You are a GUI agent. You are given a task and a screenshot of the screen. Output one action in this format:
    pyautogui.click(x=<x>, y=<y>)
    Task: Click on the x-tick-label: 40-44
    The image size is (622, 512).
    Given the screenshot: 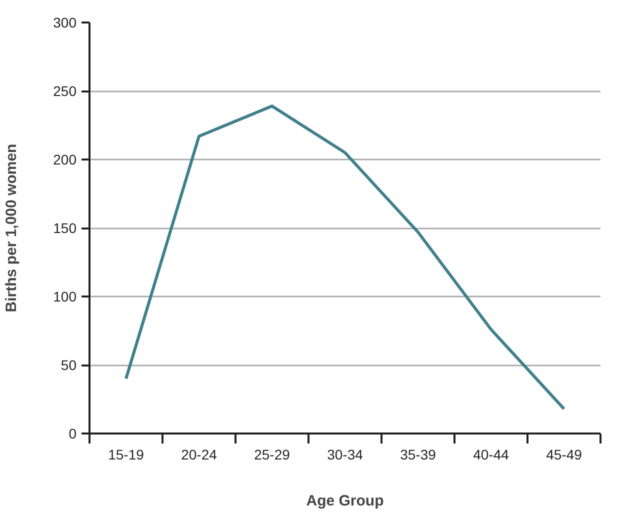 What is the action you would take?
    pyautogui.click(x=491, y=454)
    